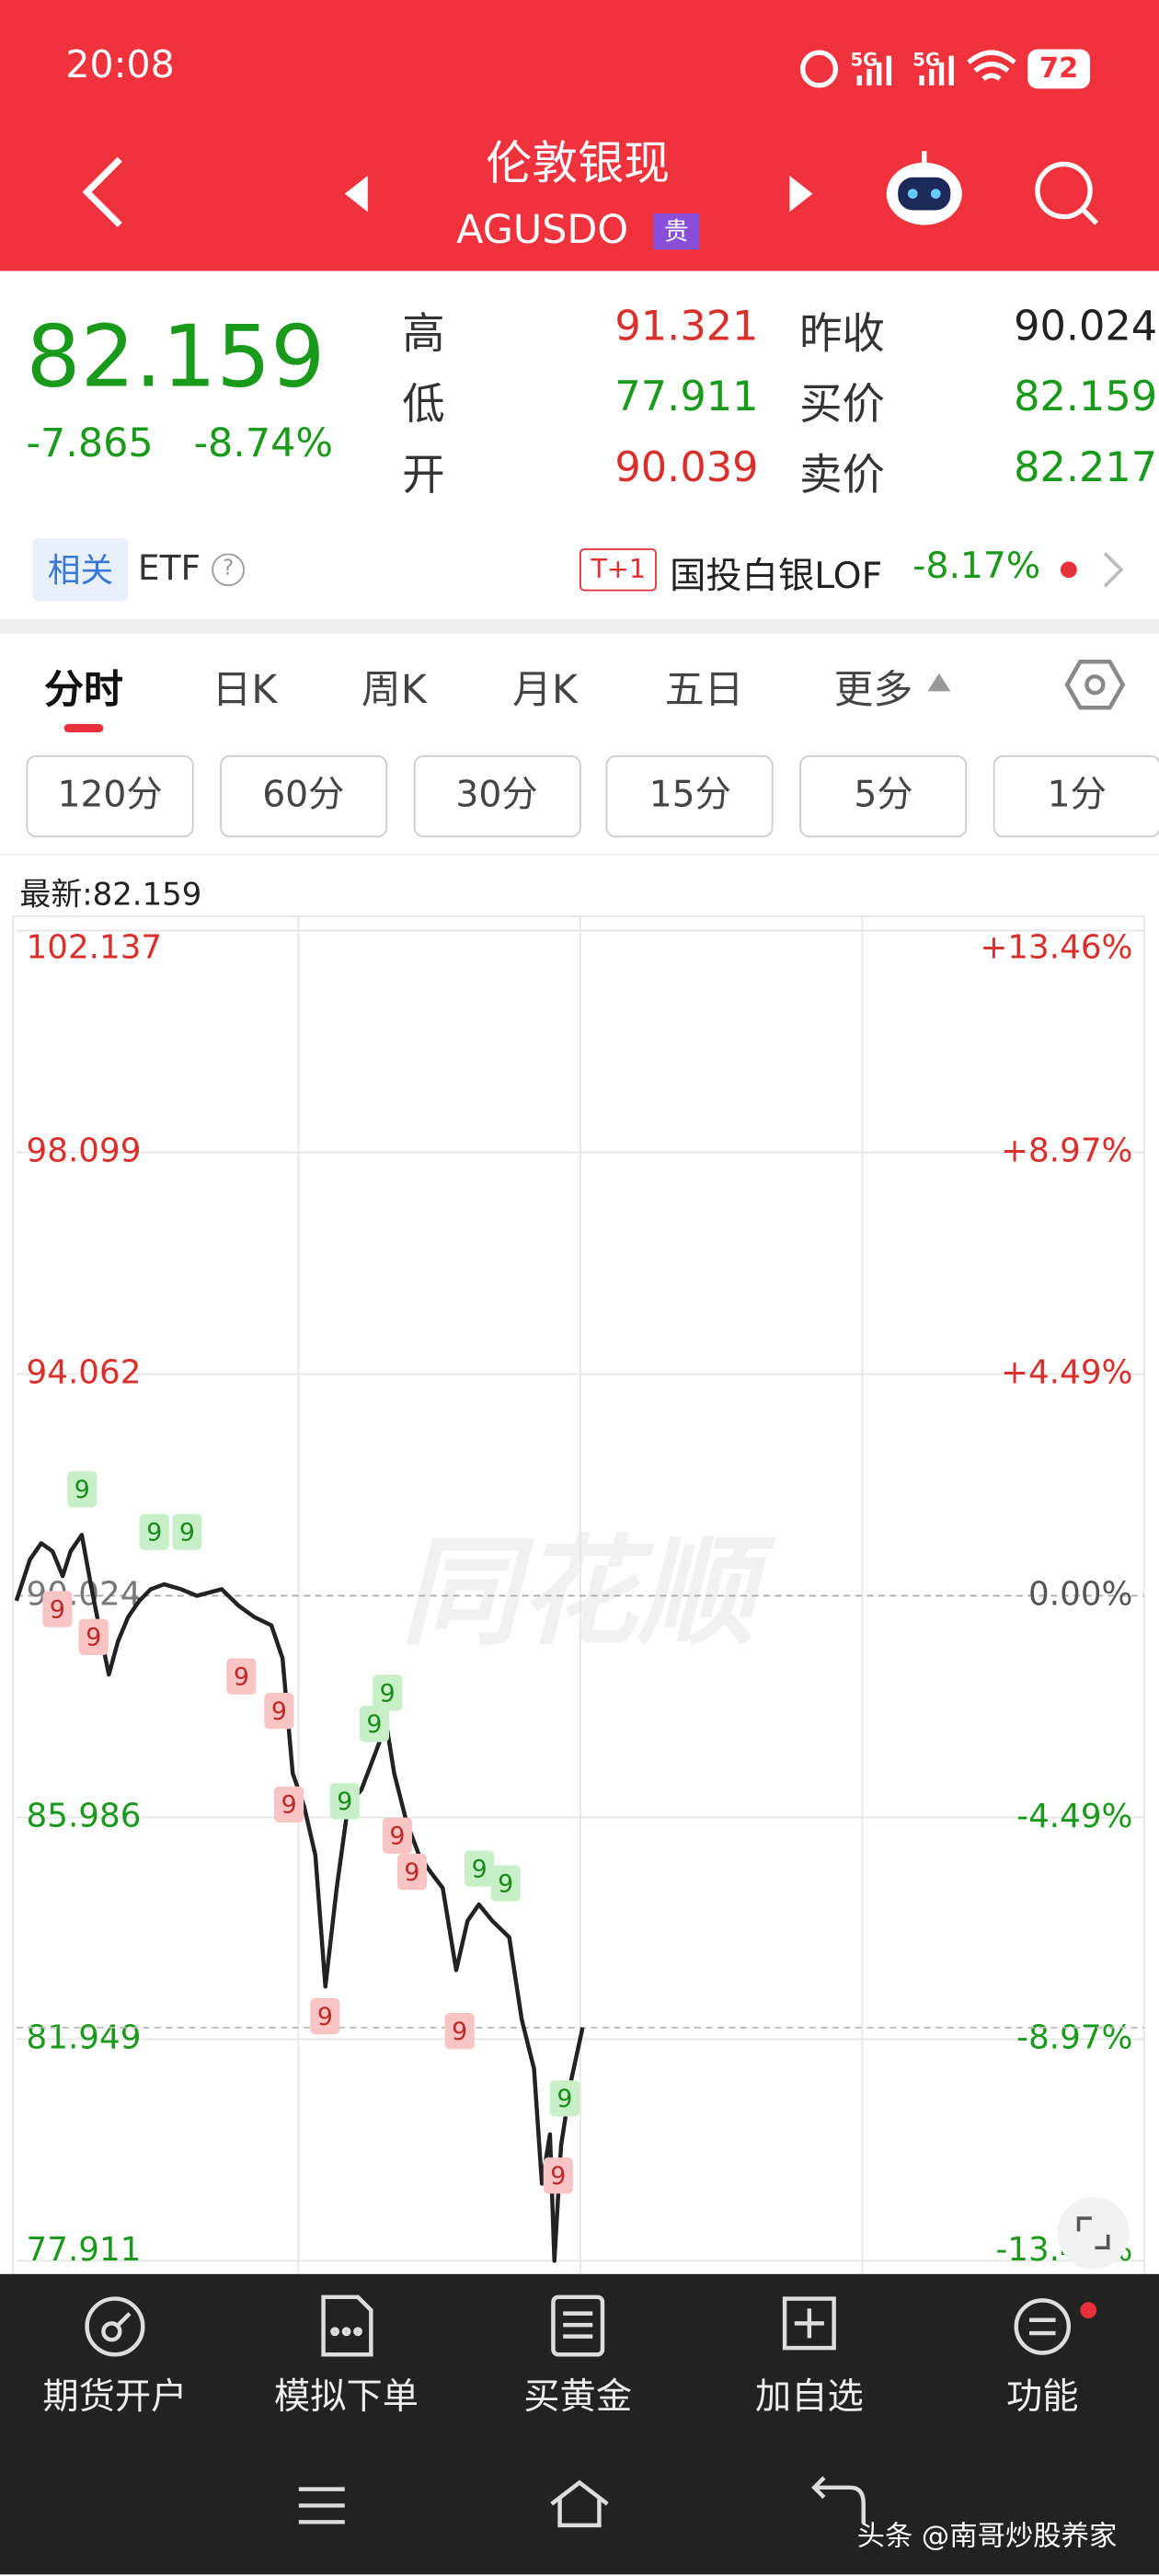 This screenshot has height=2576, width=1159. Describe the element at coordinates (1056, 948) in the screenshot. I see `y2-tick-label: +13.46%` at that location.